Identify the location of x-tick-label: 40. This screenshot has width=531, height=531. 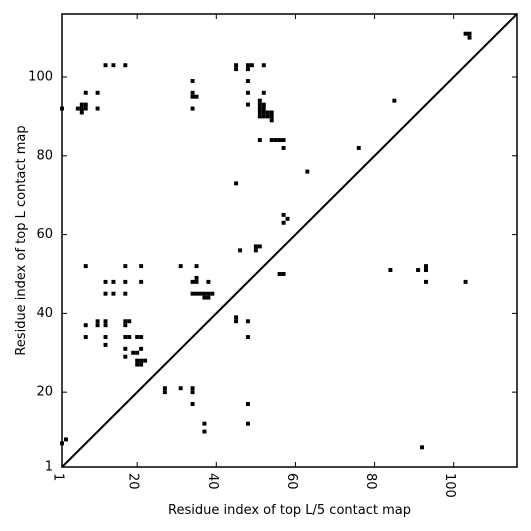
(212, 481).